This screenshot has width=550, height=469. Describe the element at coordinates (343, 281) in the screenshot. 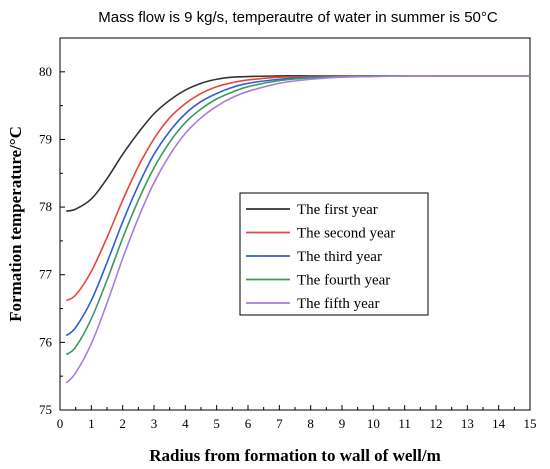

I see `legend-label-4: The fourth year` at that location.